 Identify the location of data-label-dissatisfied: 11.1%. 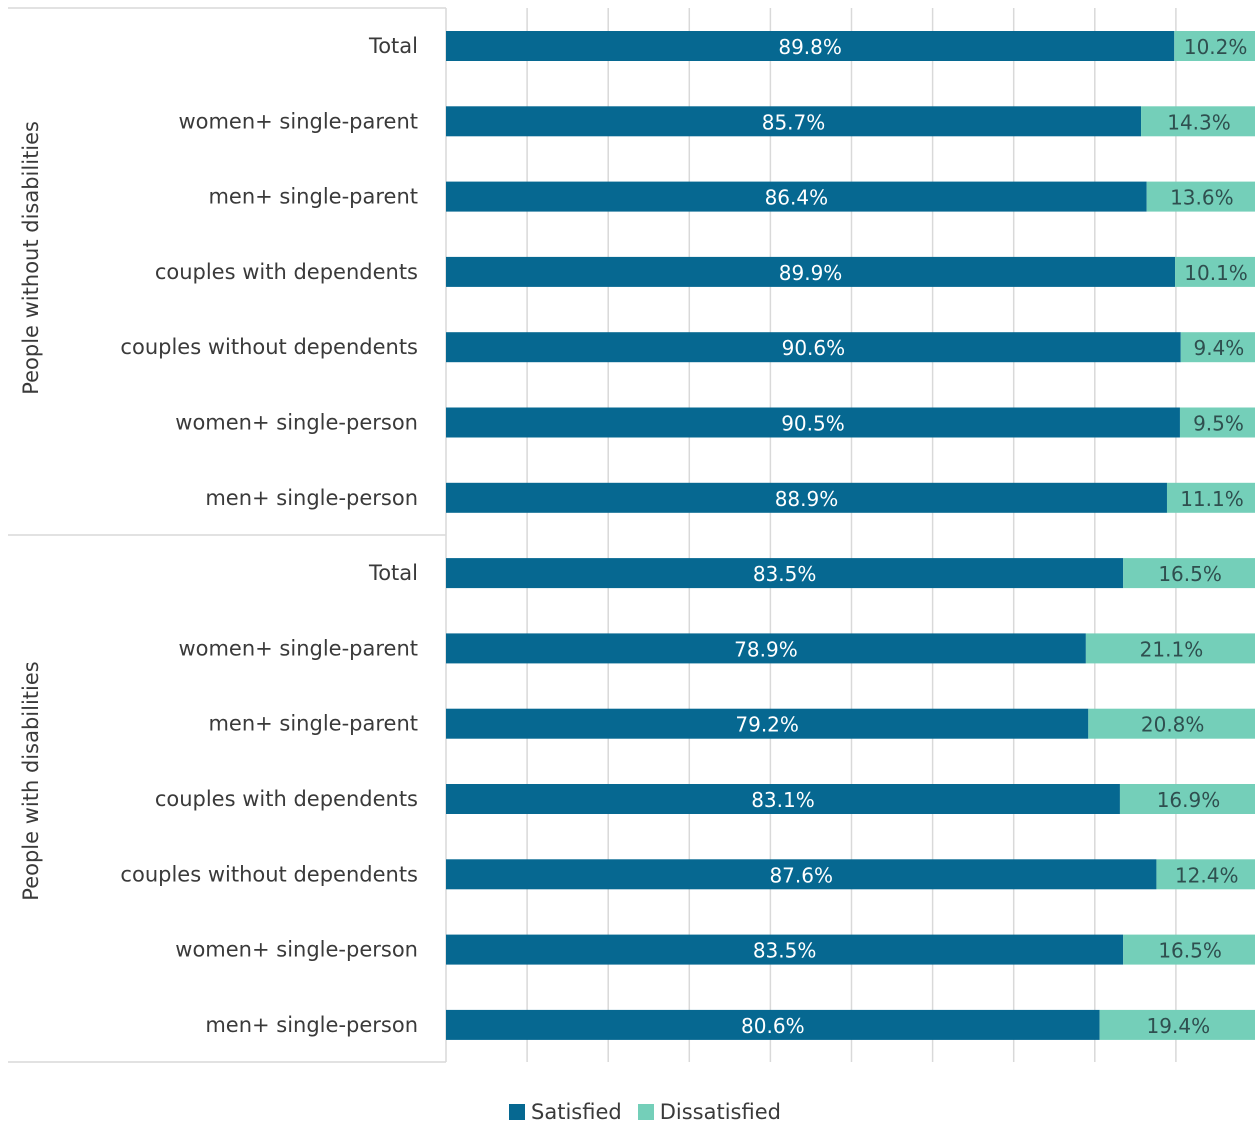
(1212, 499).